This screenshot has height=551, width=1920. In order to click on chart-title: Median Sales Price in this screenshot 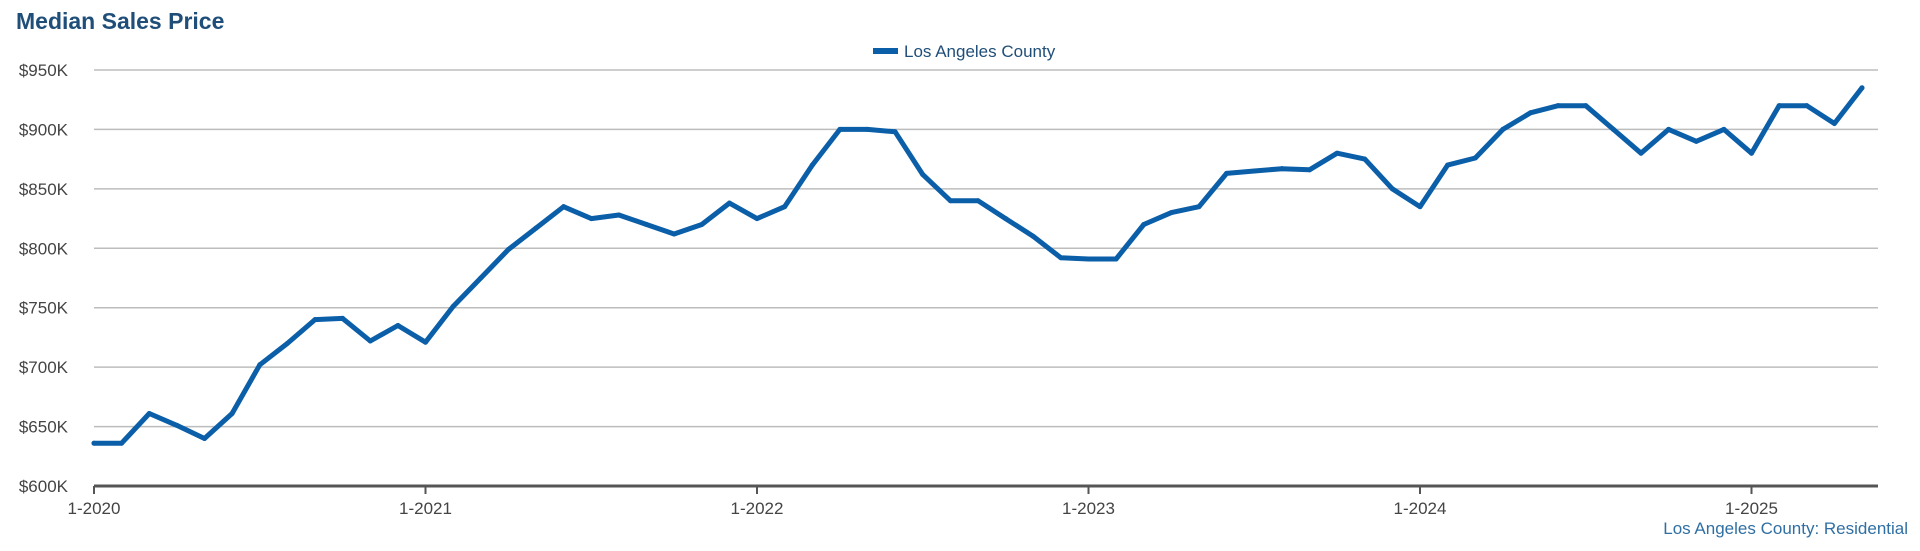, I will do `click(120, 21)`.